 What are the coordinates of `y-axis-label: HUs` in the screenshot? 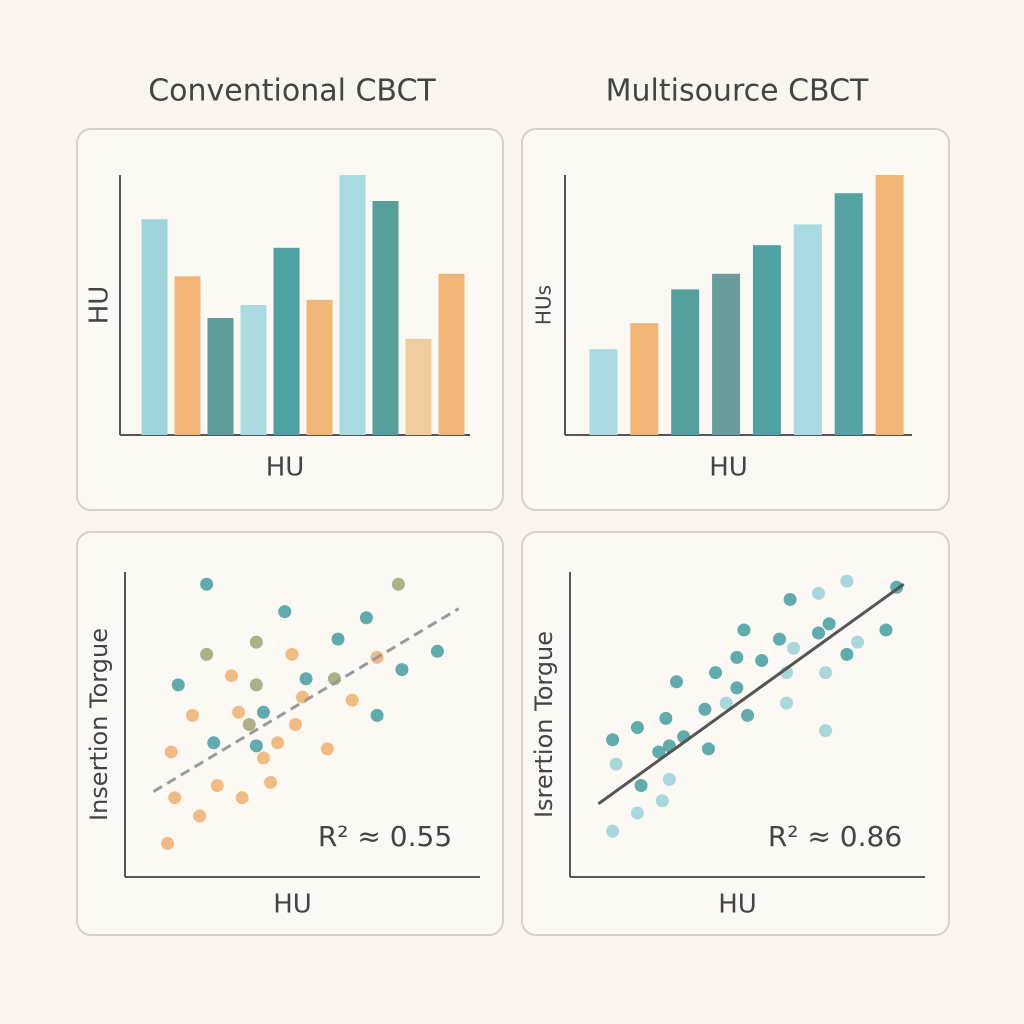 It's located at (544, 305).